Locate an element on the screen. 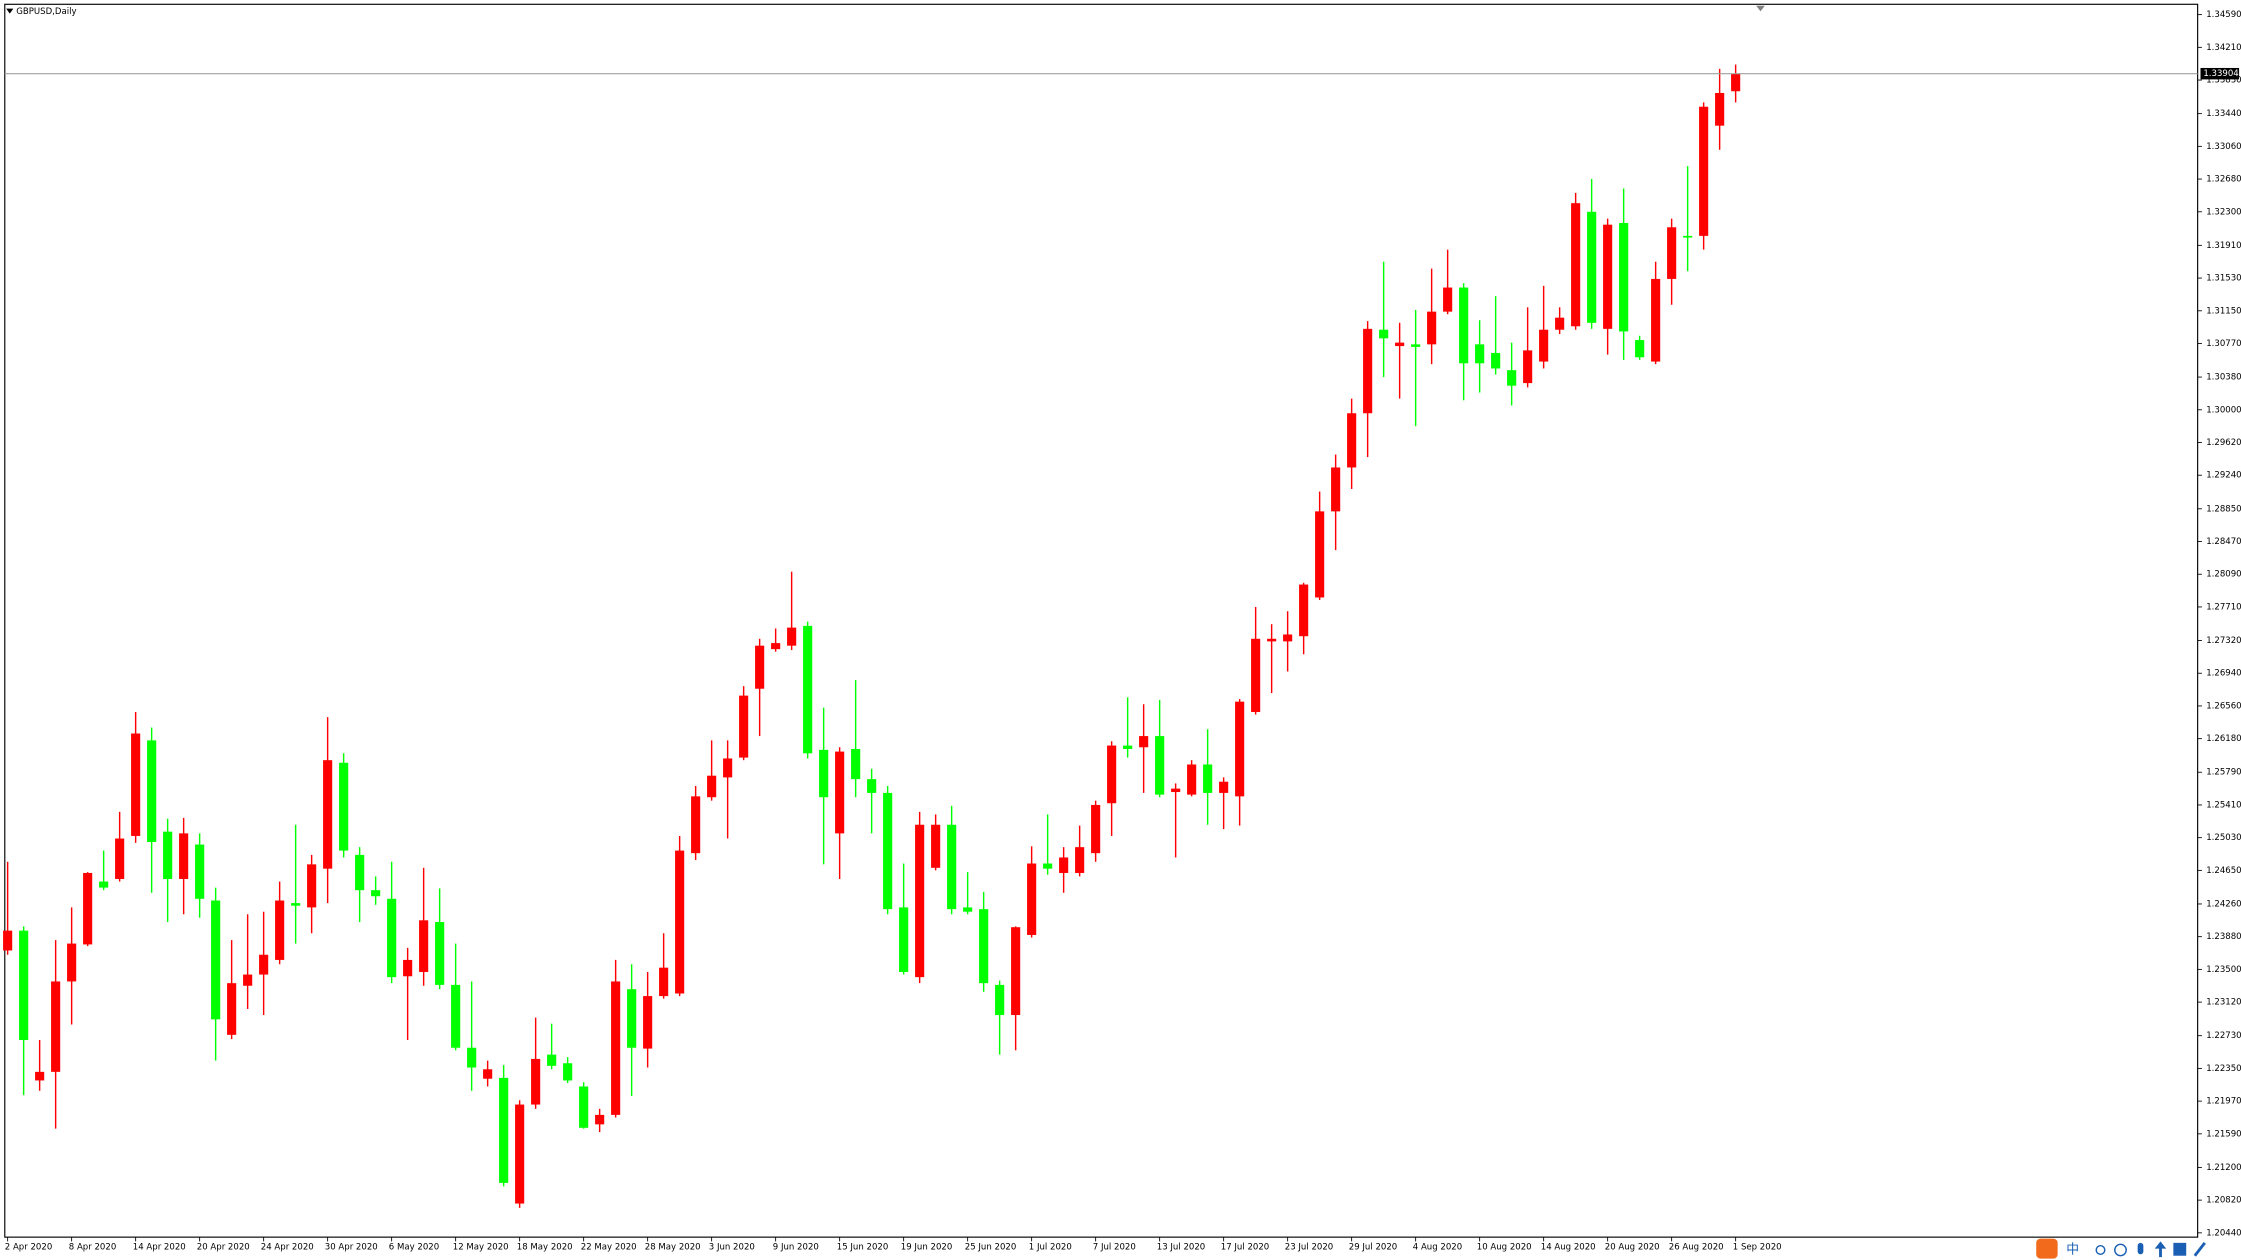 The height and width of the screenshot is (1260, 2241). y-tick-label: 1.24650 is located at coordinates (2223, 871).